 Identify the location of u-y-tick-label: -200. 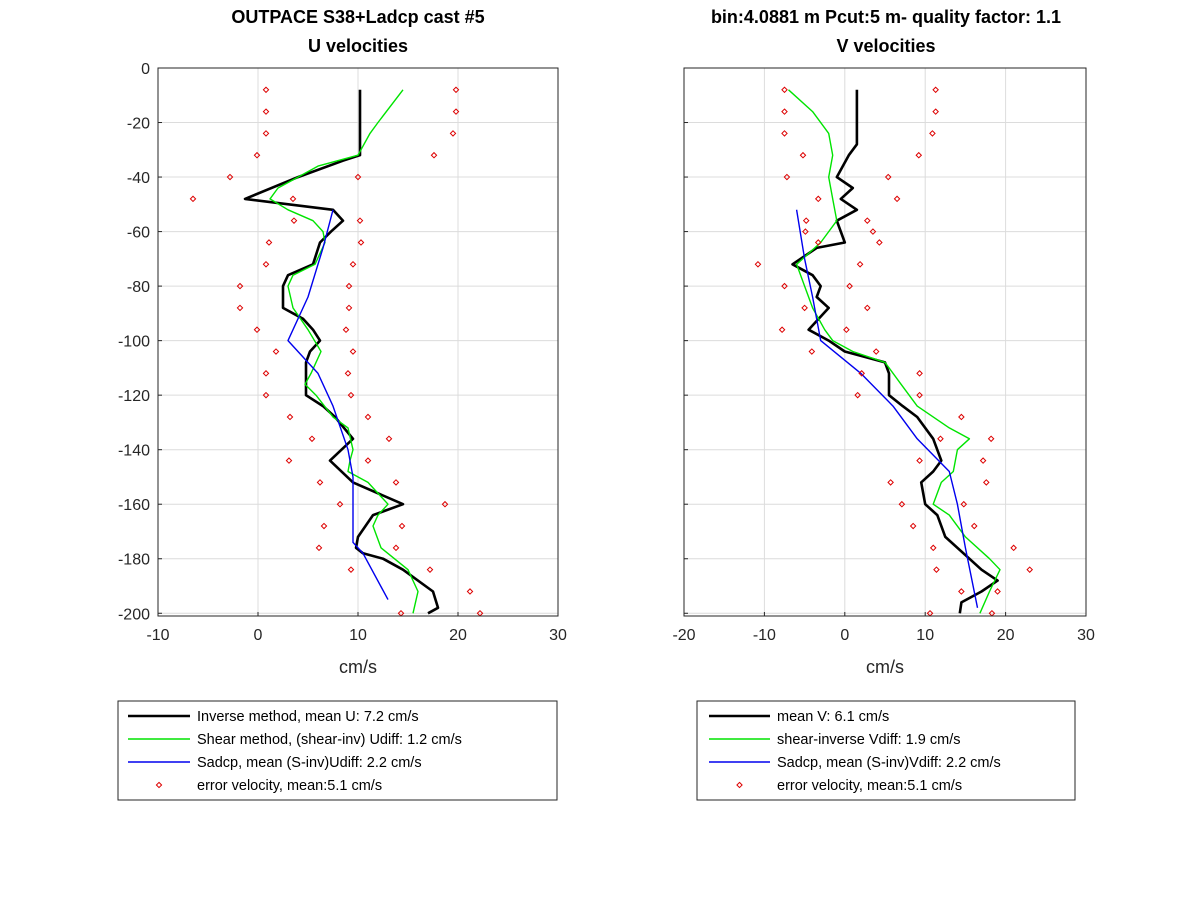
(134, 614).